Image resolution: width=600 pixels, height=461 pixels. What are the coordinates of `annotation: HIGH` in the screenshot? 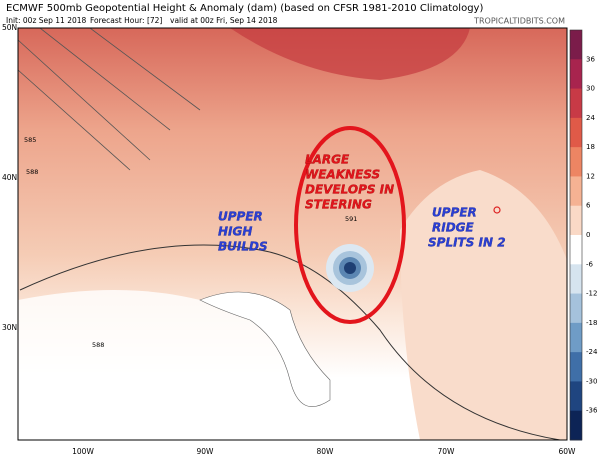 It's located at (235, 232).